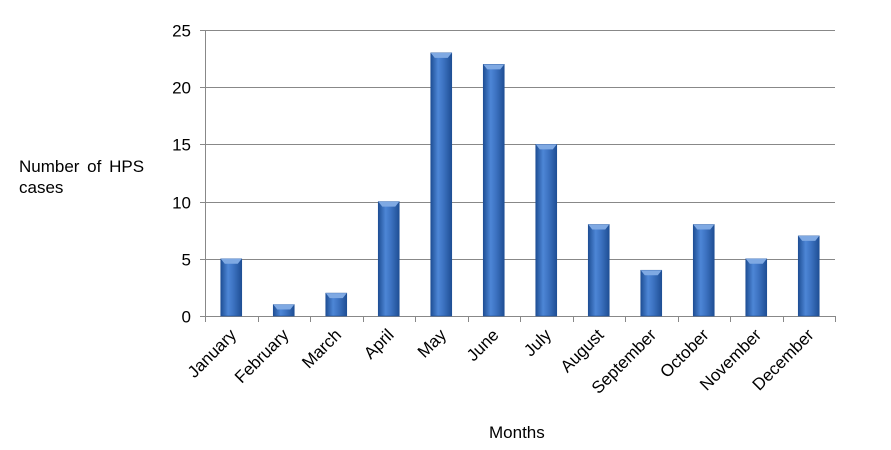 The image size is (891, 450). Describe the element at coordinates (432, 343) in the screenshot. I see `x-tick-label: May` at that location.